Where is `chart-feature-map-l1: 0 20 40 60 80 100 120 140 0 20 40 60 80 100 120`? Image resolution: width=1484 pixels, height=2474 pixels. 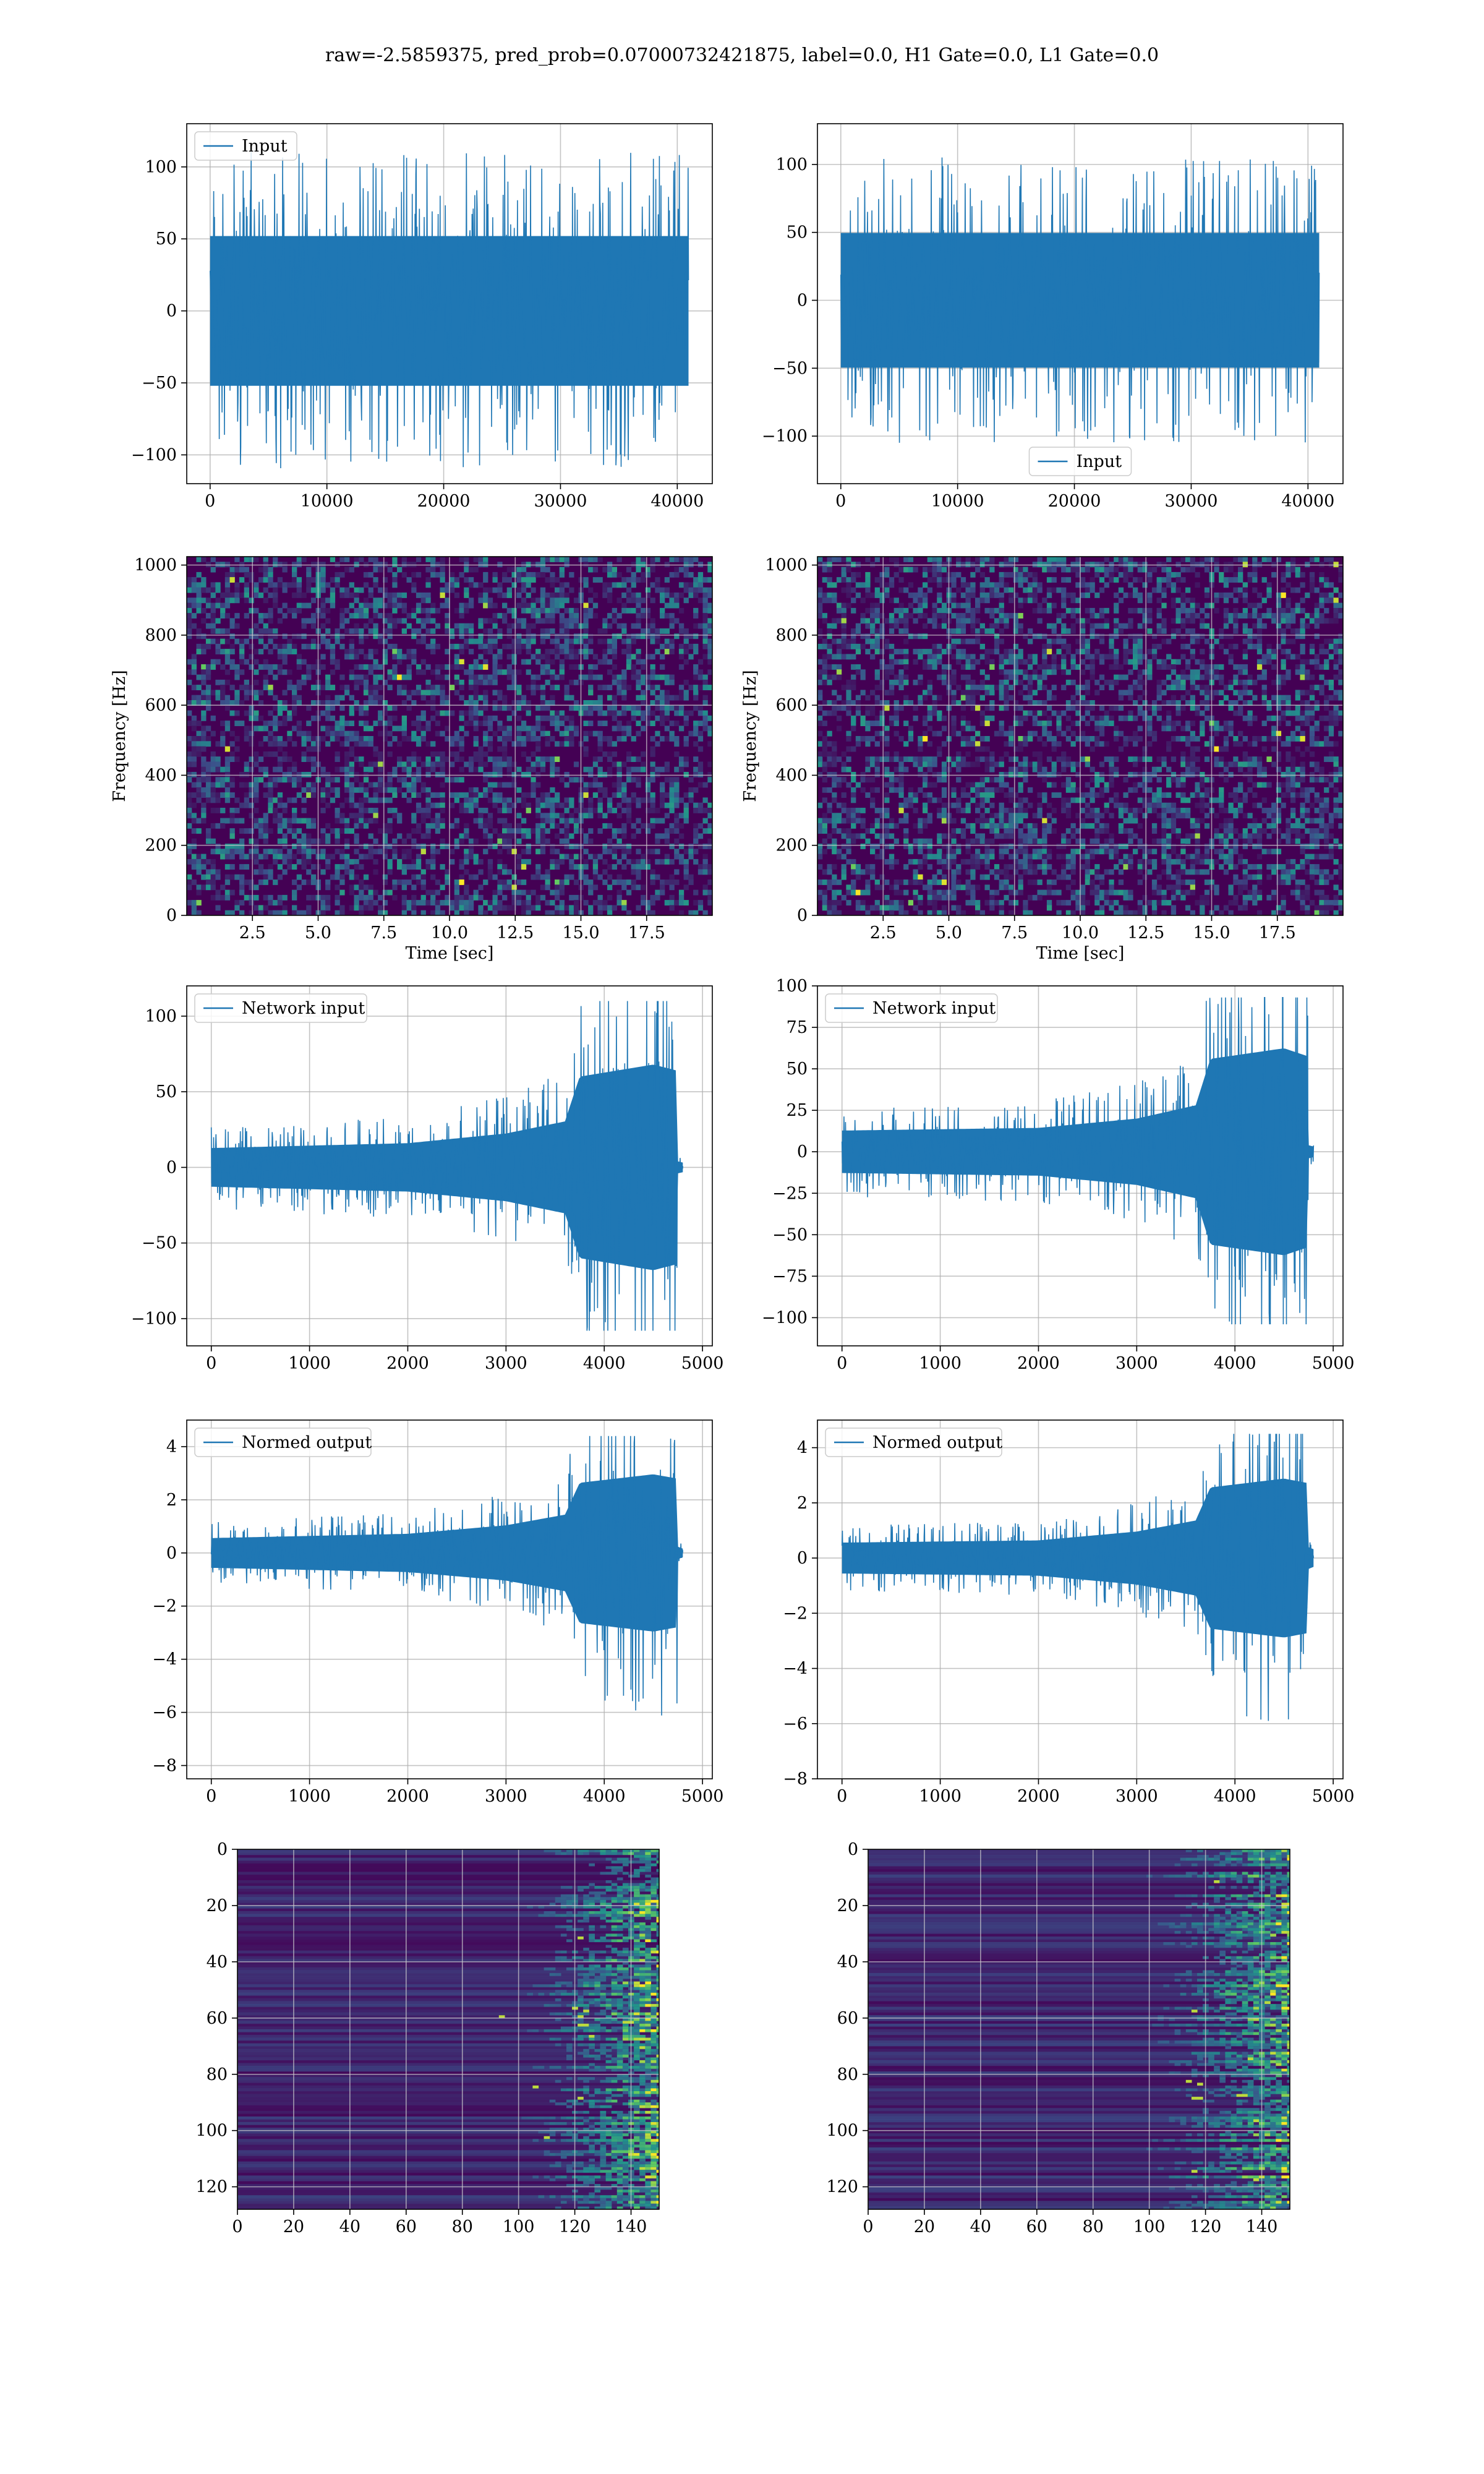
chart-feature-map-l1: 0 20 40 60 80 100 120 140 0 20 40 60 80 100 120 is located at coordinates (1058, 2038).